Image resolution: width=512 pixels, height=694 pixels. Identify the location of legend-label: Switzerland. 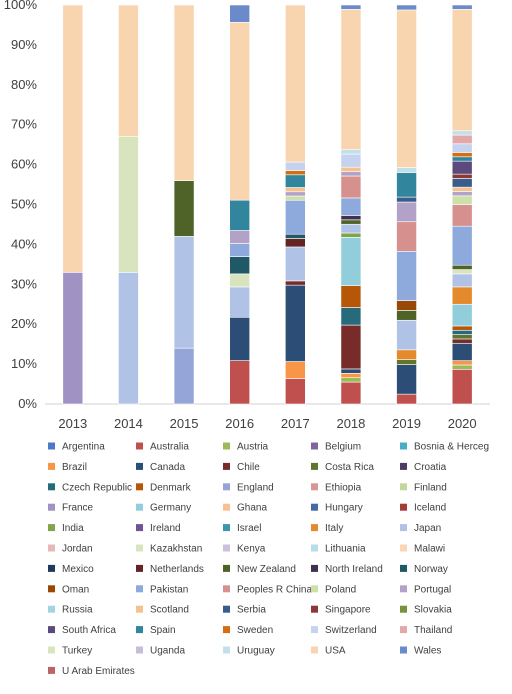
(351, 630).